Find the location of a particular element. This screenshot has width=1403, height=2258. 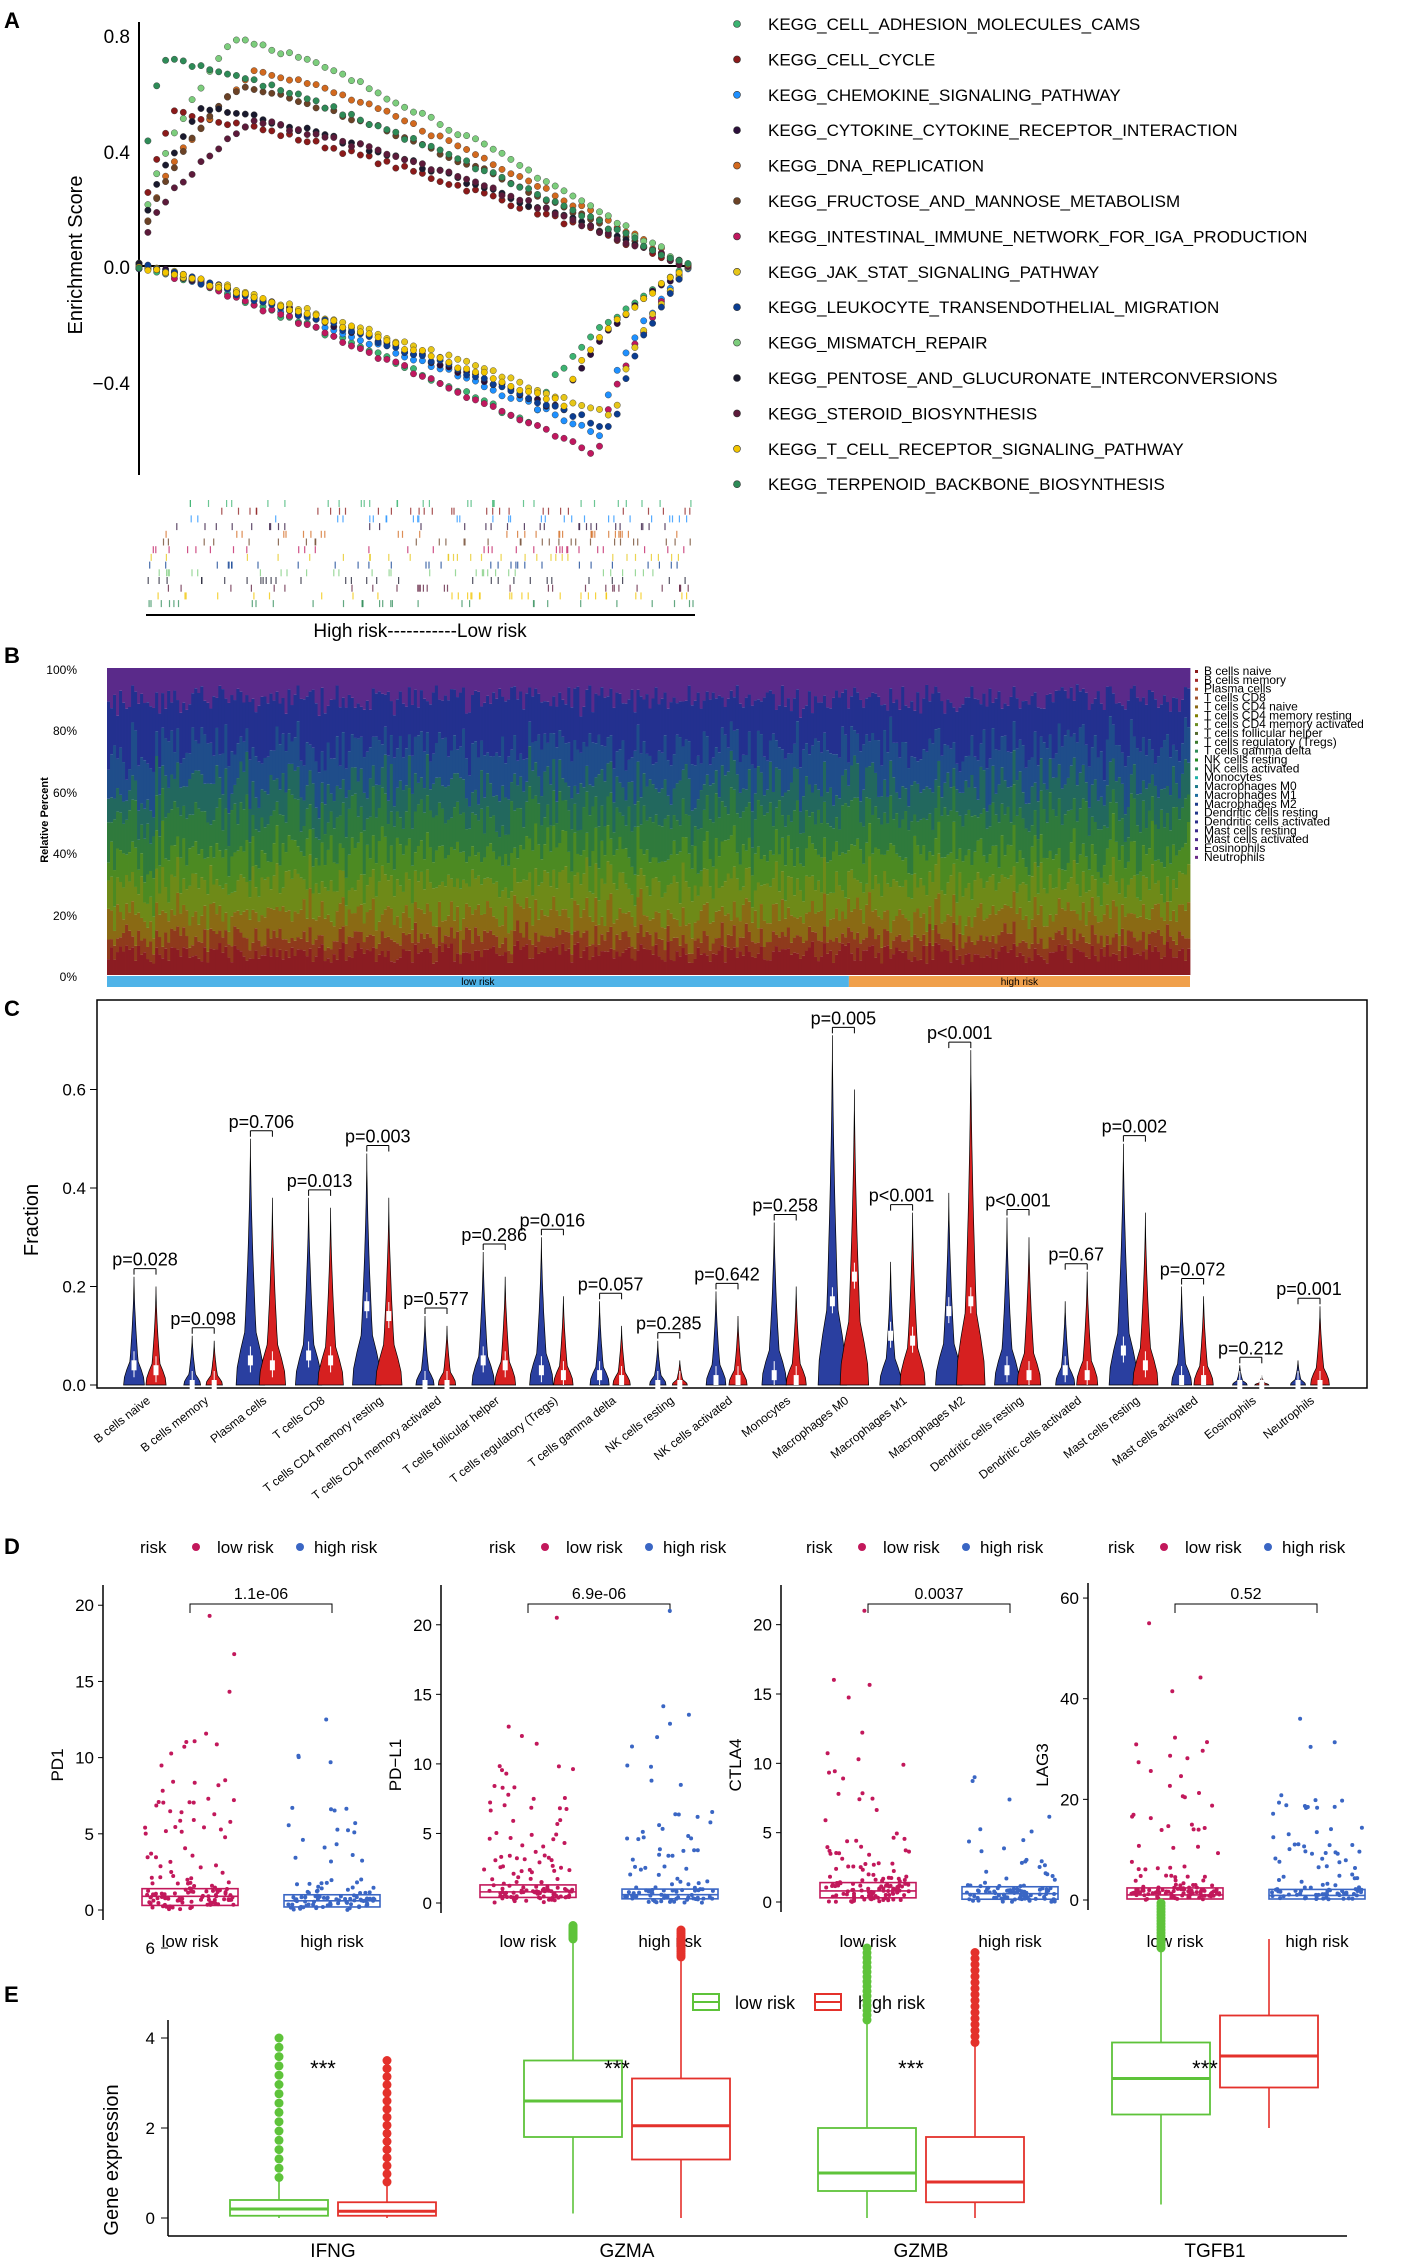

legend-key is located at coordinates (737, 271).